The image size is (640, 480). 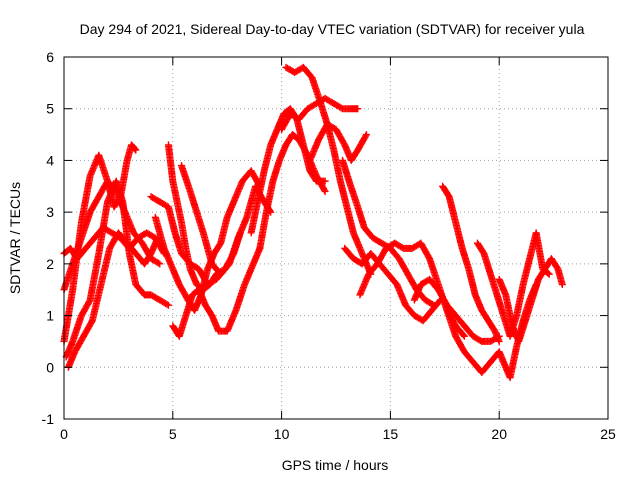 I want to click on y-tick-label: 2, so click(x=50, y=264).